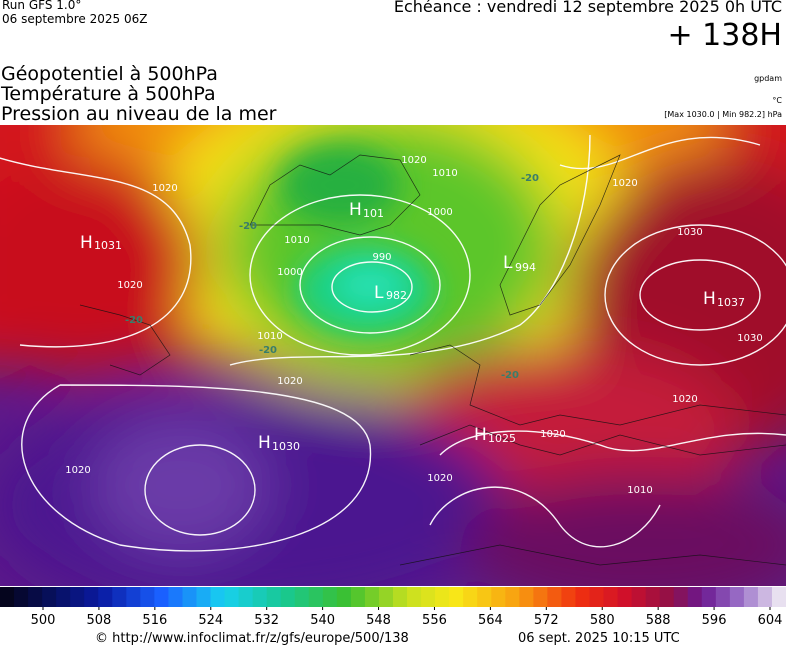  I want to click on run-date: 06 septembre 2025 06Z, so click(75, 19).